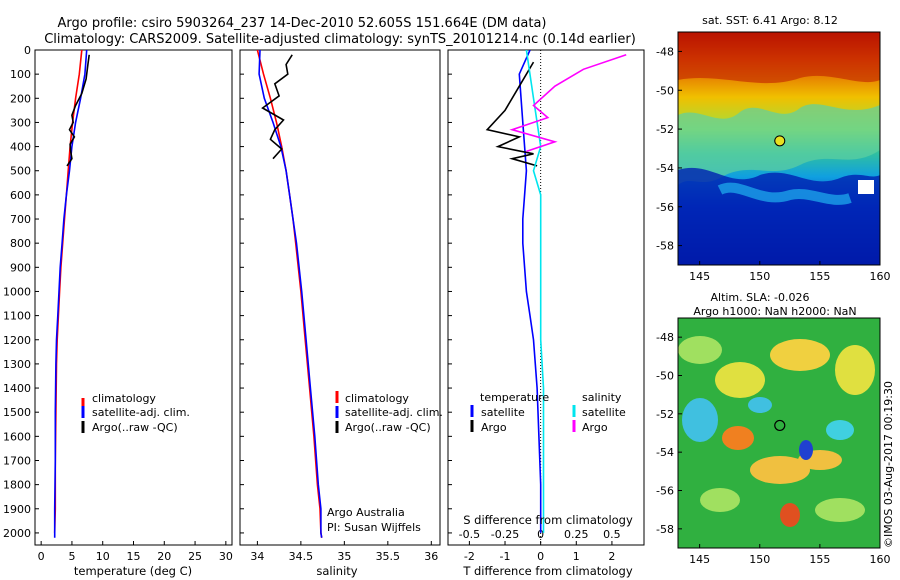 Image resolution: width=900 pixels, height=580 pixels. Describe the element at coordinates (27, 50) in the screenshot. I see `depth-tick-label: 0` at that location.